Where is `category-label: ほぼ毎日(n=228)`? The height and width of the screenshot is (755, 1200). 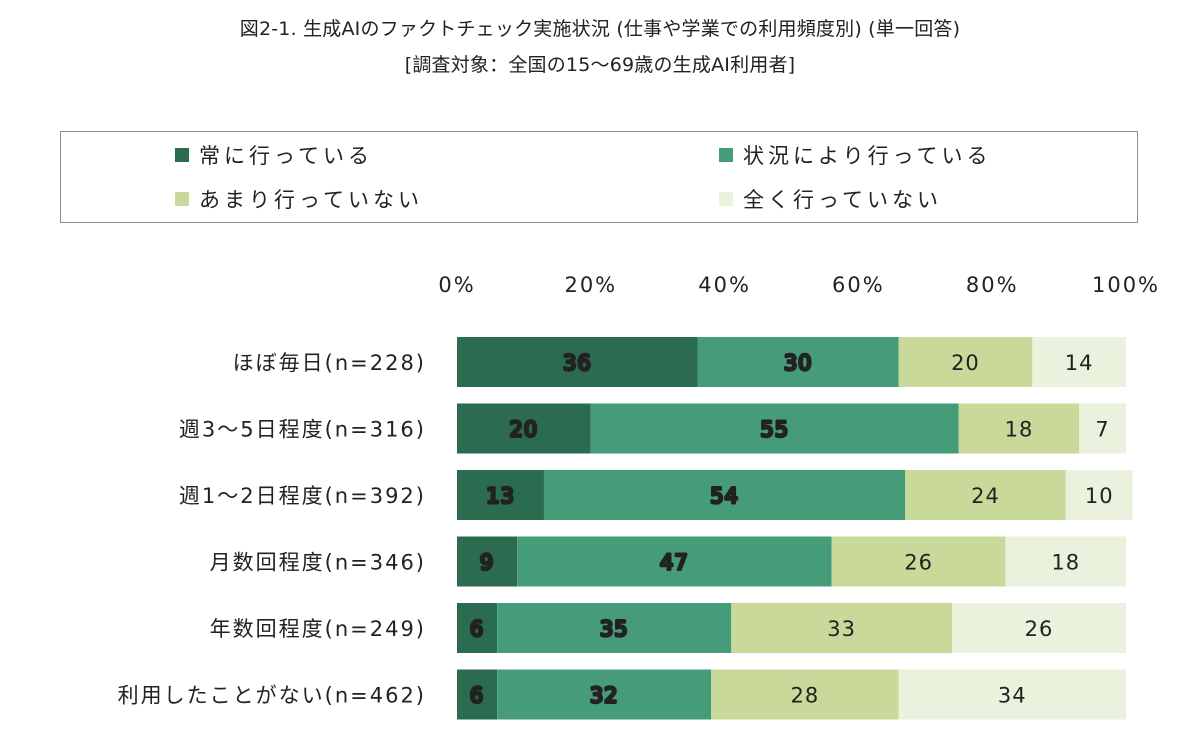 category-label: ほぼ毎日(n=228) is located at coordinates (329, 363).